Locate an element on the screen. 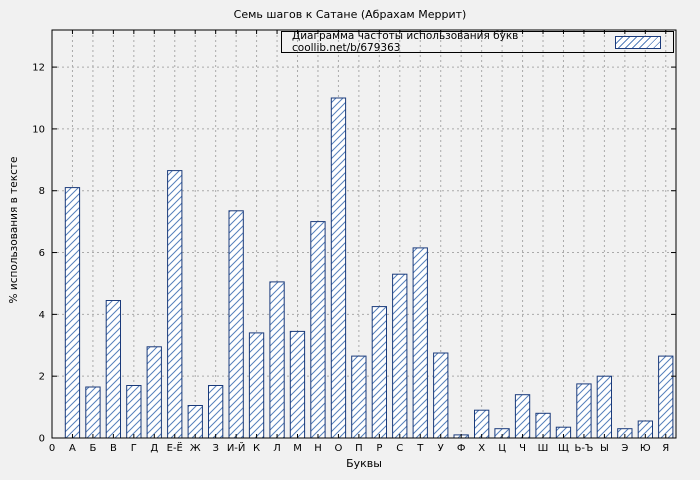 This screenshot has width=700, height=480. bar-Р is located at coordinates (379, 372).